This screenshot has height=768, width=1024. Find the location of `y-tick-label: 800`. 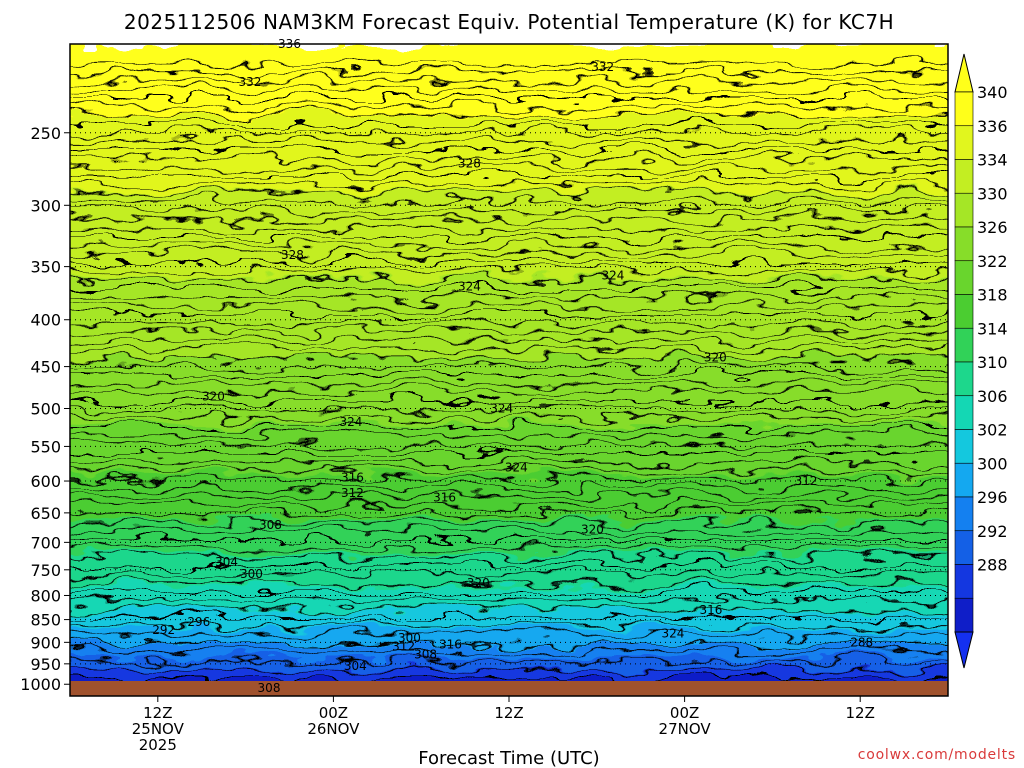

y-tick-label: 800 is located at coordinates (45, 595).